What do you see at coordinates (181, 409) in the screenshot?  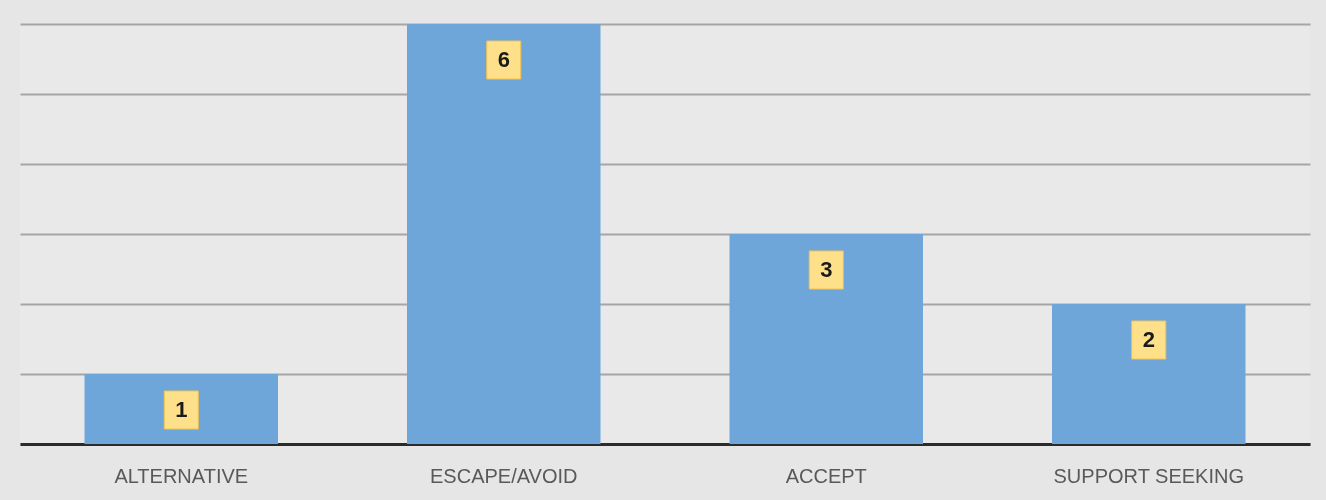 I see `data-label: 1` at bounding box center [181, 409].